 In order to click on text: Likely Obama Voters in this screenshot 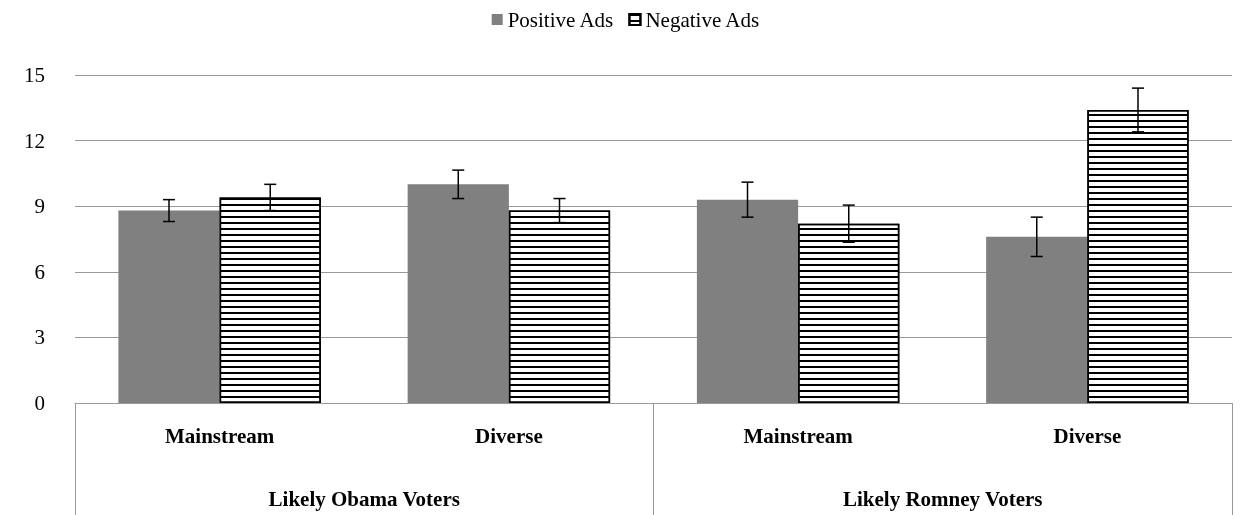, I will do `click(364, 498)`.